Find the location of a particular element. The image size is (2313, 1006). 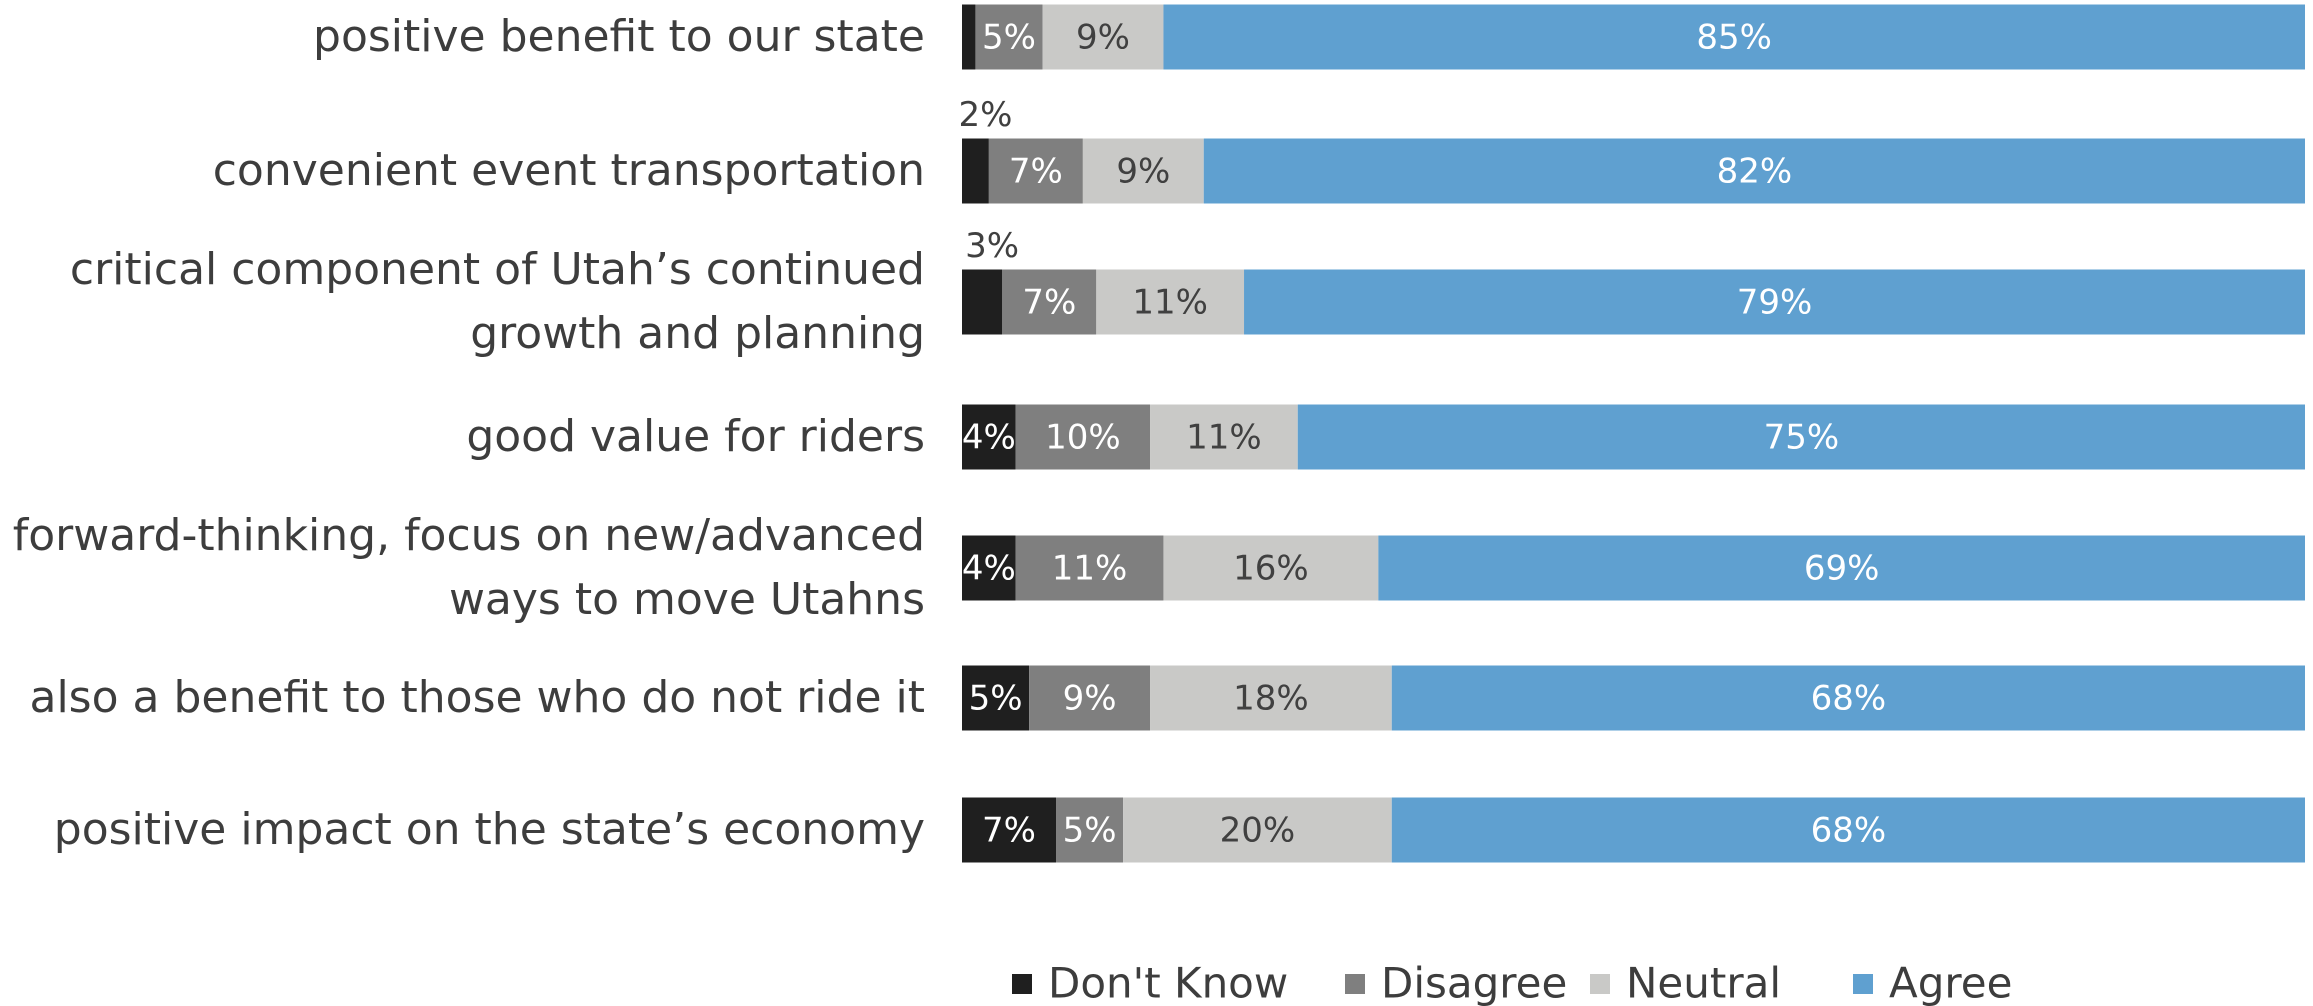

value-label: 10% is located at coordinates (1083, 438).